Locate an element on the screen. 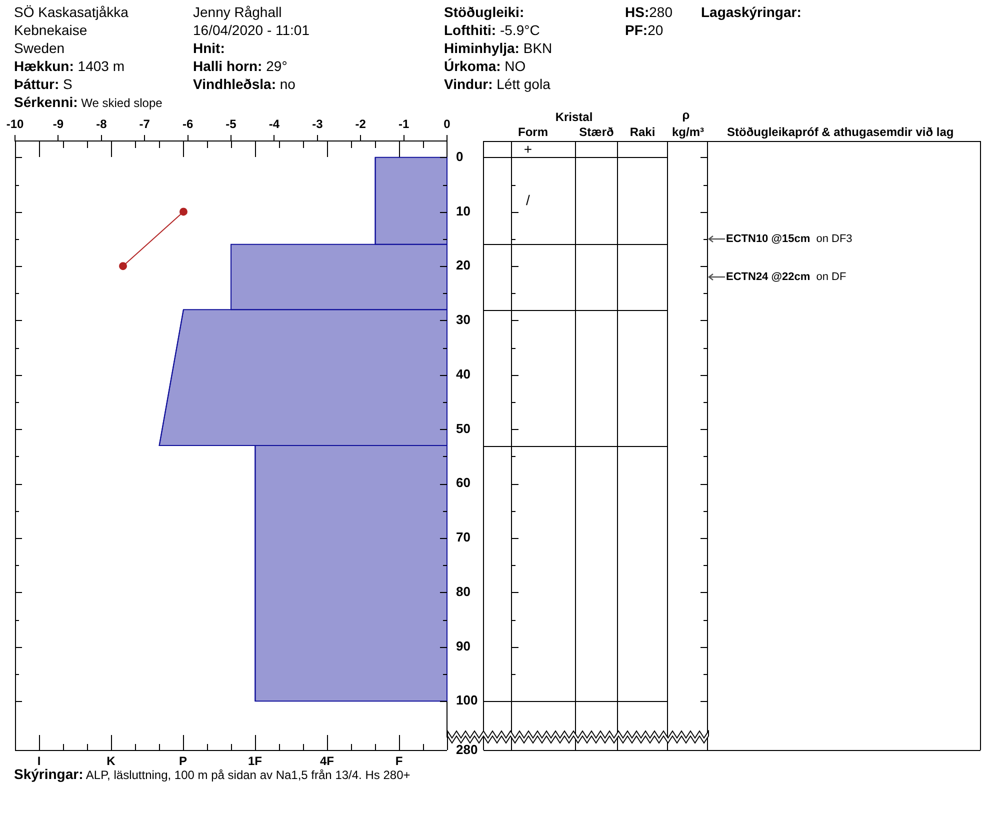 Image resolution: width=994 pixels, height=840 pixels. text: 4F is located at coordinates (327, 761).